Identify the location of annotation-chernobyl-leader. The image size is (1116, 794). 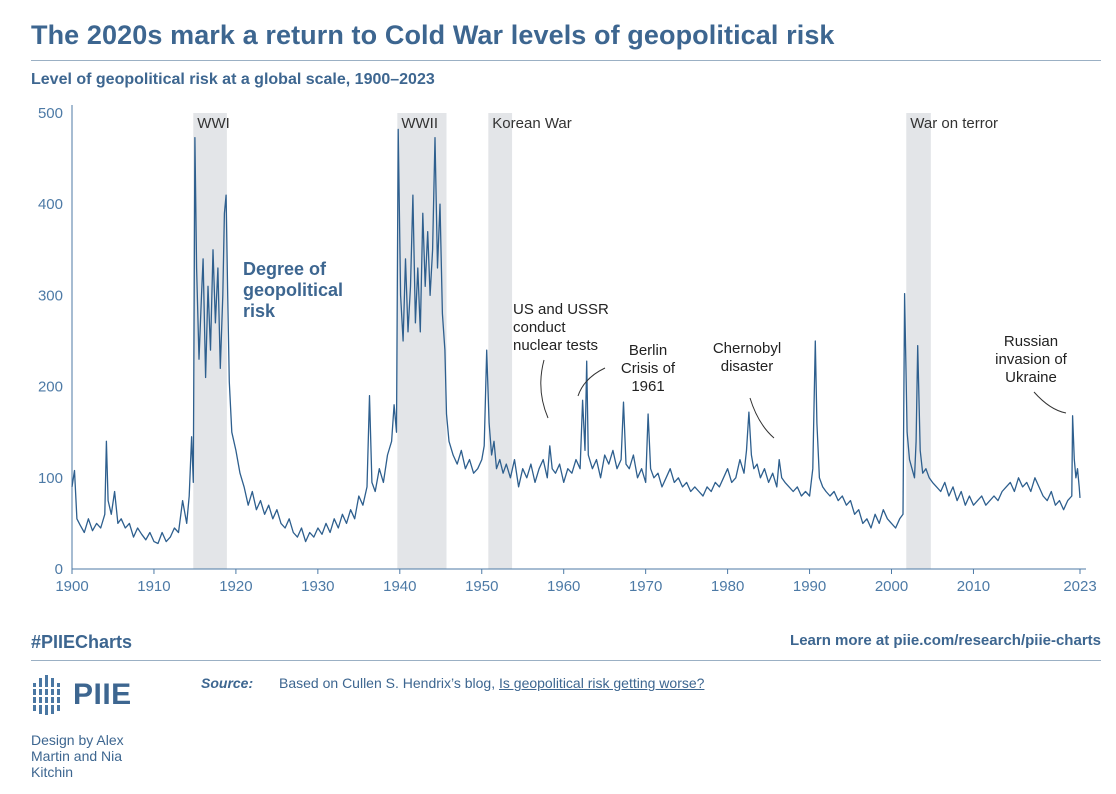
(762, 418).